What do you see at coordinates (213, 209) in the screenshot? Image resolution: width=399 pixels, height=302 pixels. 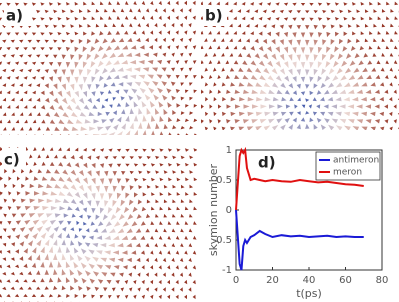 I see `y-axis-label: skymion number` at bounding box center [213, 209].